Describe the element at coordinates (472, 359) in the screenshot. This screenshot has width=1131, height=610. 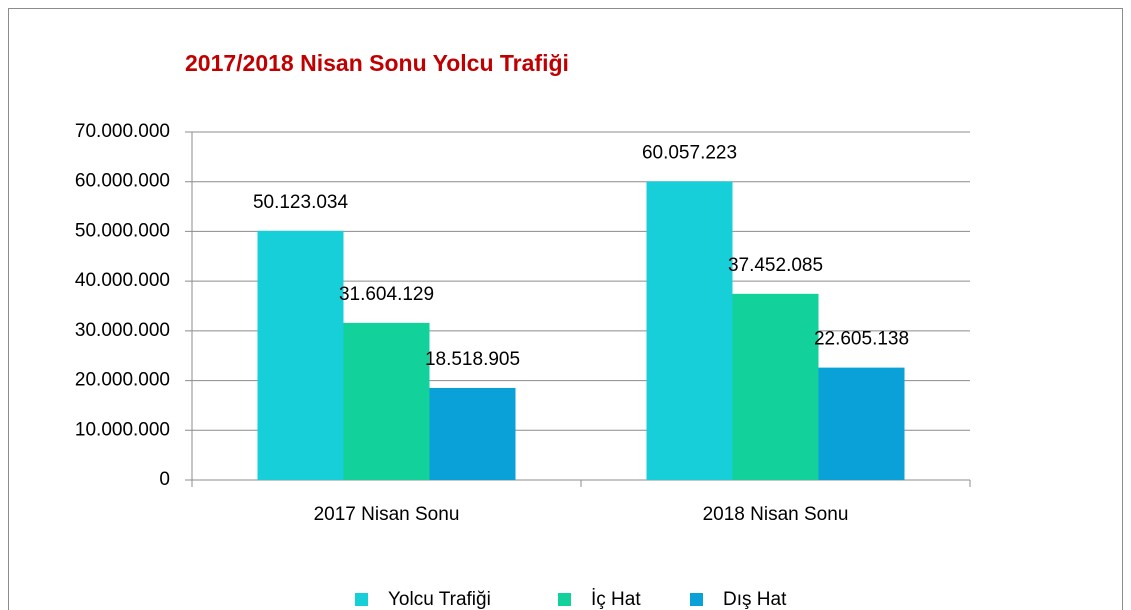
I see `data-label: 18.518.905` at that location.